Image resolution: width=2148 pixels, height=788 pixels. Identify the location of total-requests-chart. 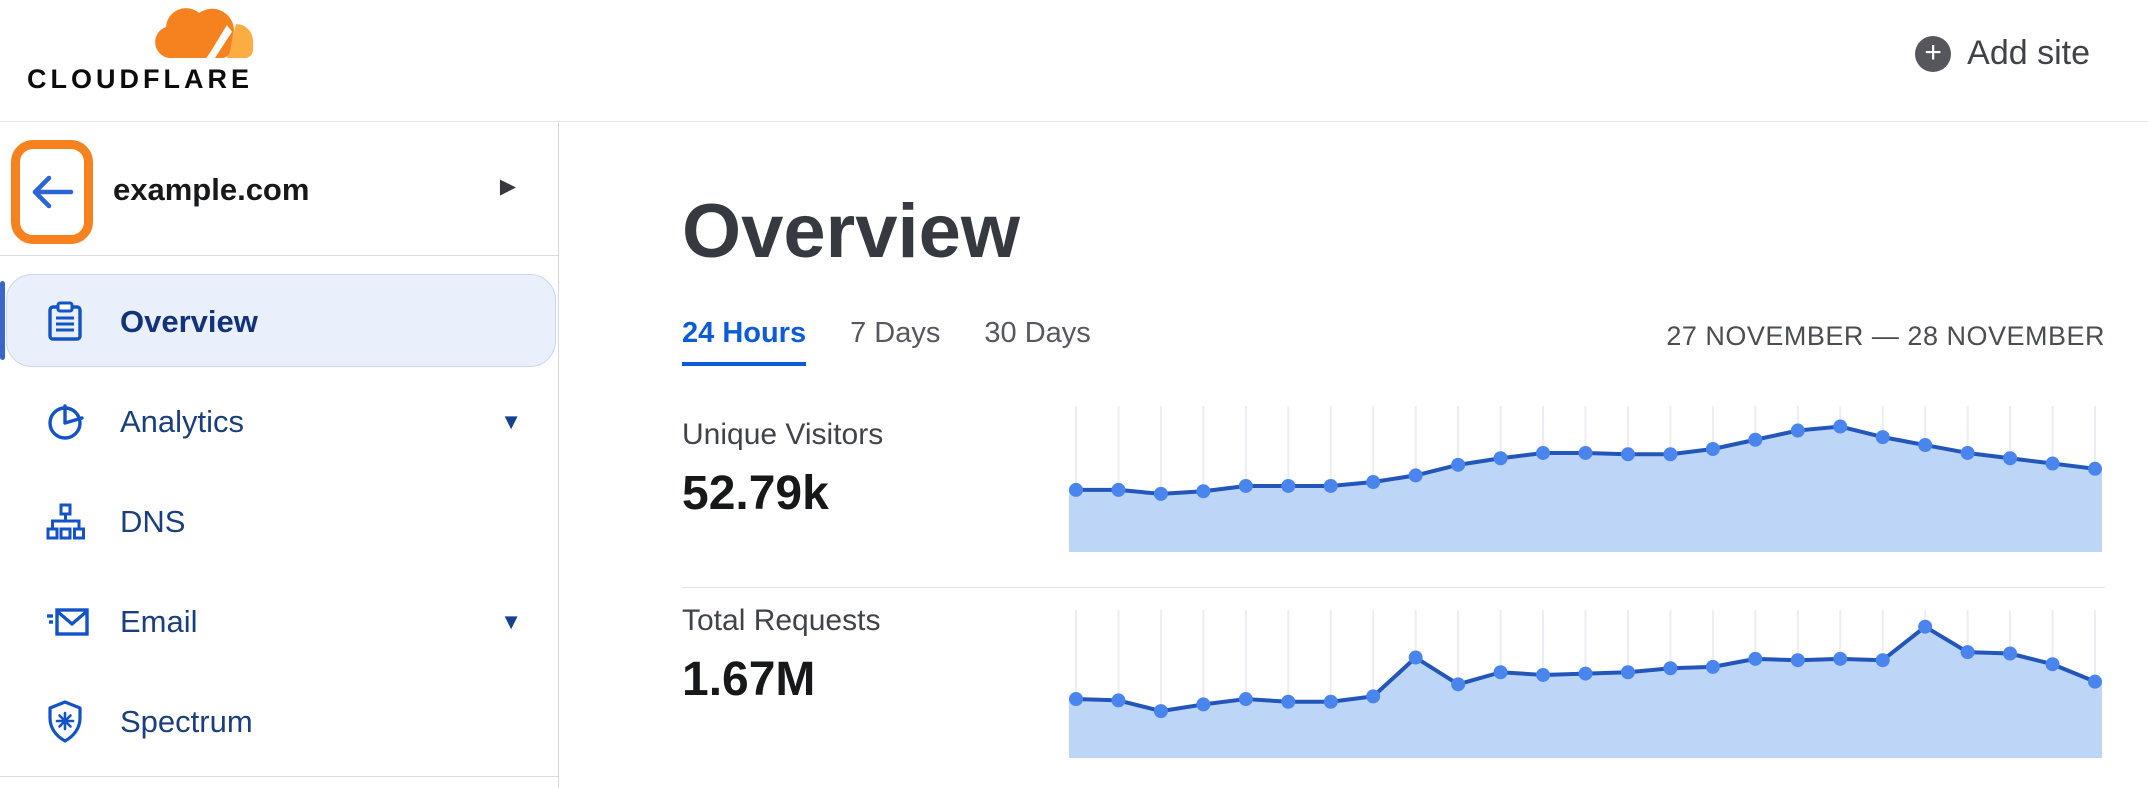
(1585, 683).